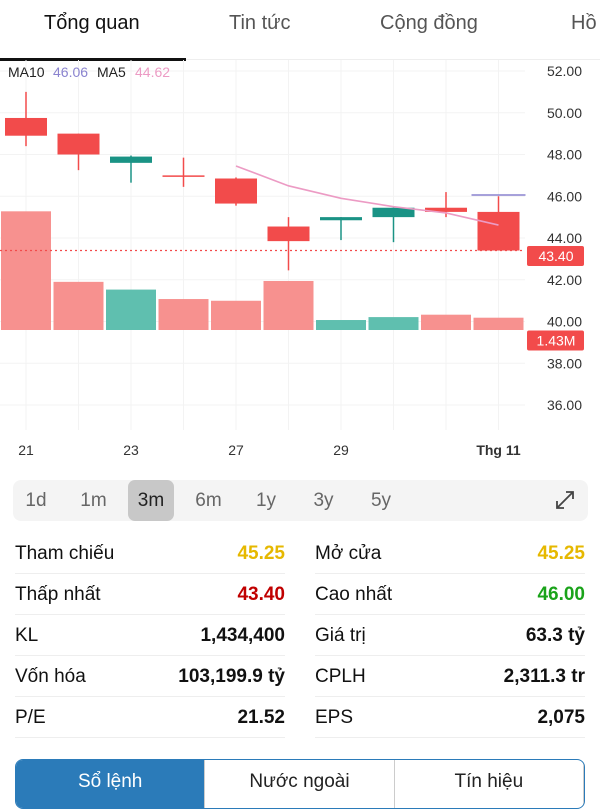 The height and width of the screenshot is (809, 600). What do you see at coordinates (544, 676) in the screenshot?
I see `stat-value: 2,311.3 tr` at bounding box center [544, 676].